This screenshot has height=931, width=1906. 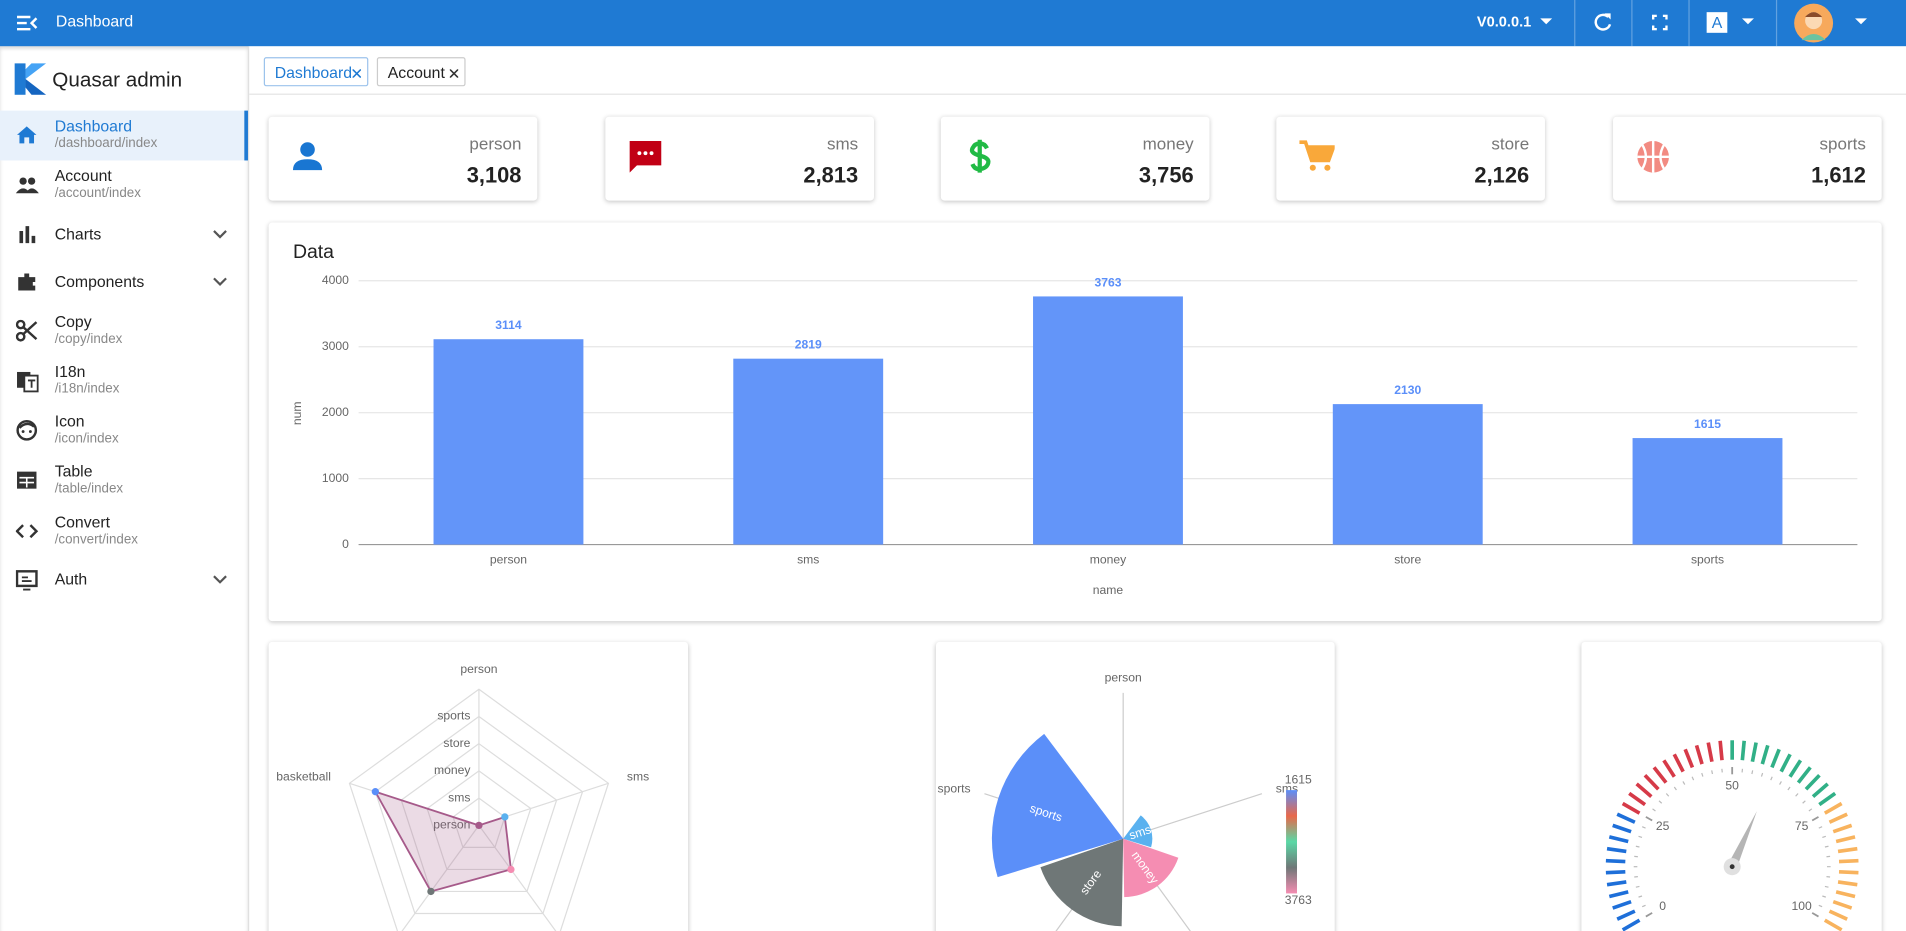 I want to click on tab-divider, so click(x=1077, y=94).